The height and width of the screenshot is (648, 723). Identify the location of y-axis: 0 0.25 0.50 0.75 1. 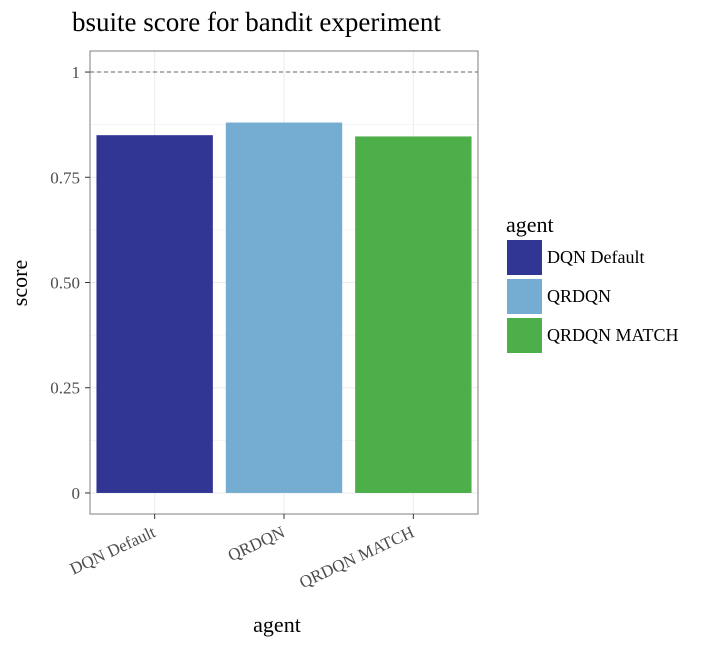
(70, 283).